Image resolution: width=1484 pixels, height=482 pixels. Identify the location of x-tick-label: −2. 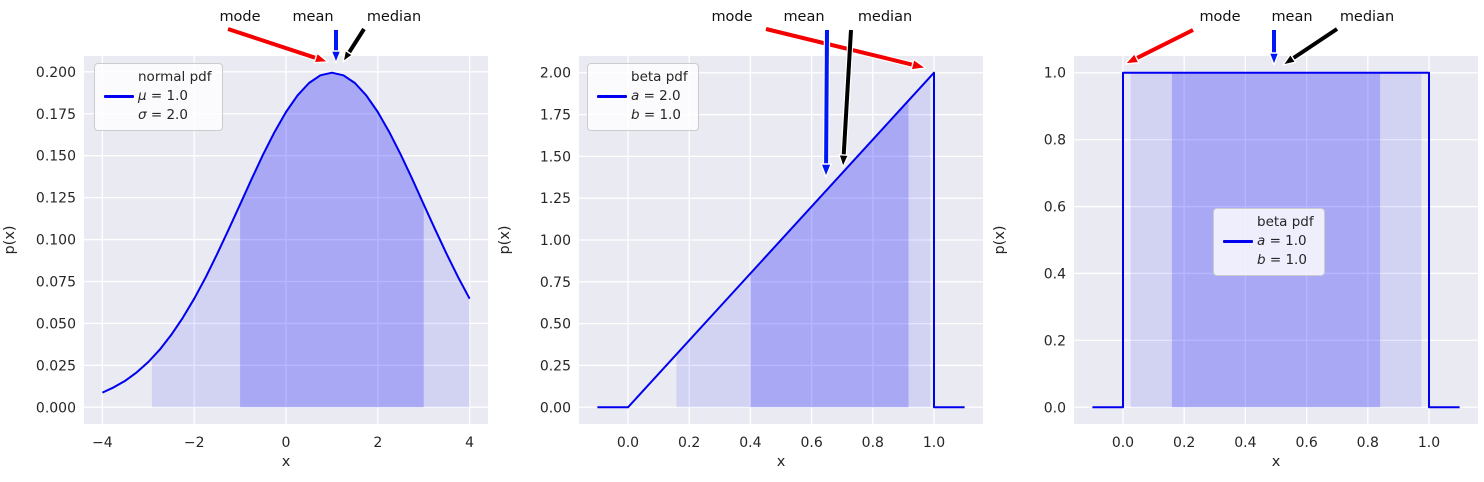
(194, 443).